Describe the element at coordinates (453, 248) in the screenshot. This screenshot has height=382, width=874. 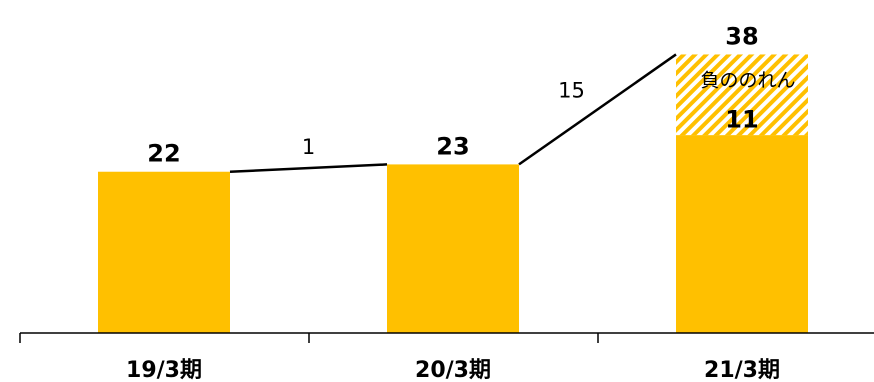
I see `bar-20/3期` at that location.